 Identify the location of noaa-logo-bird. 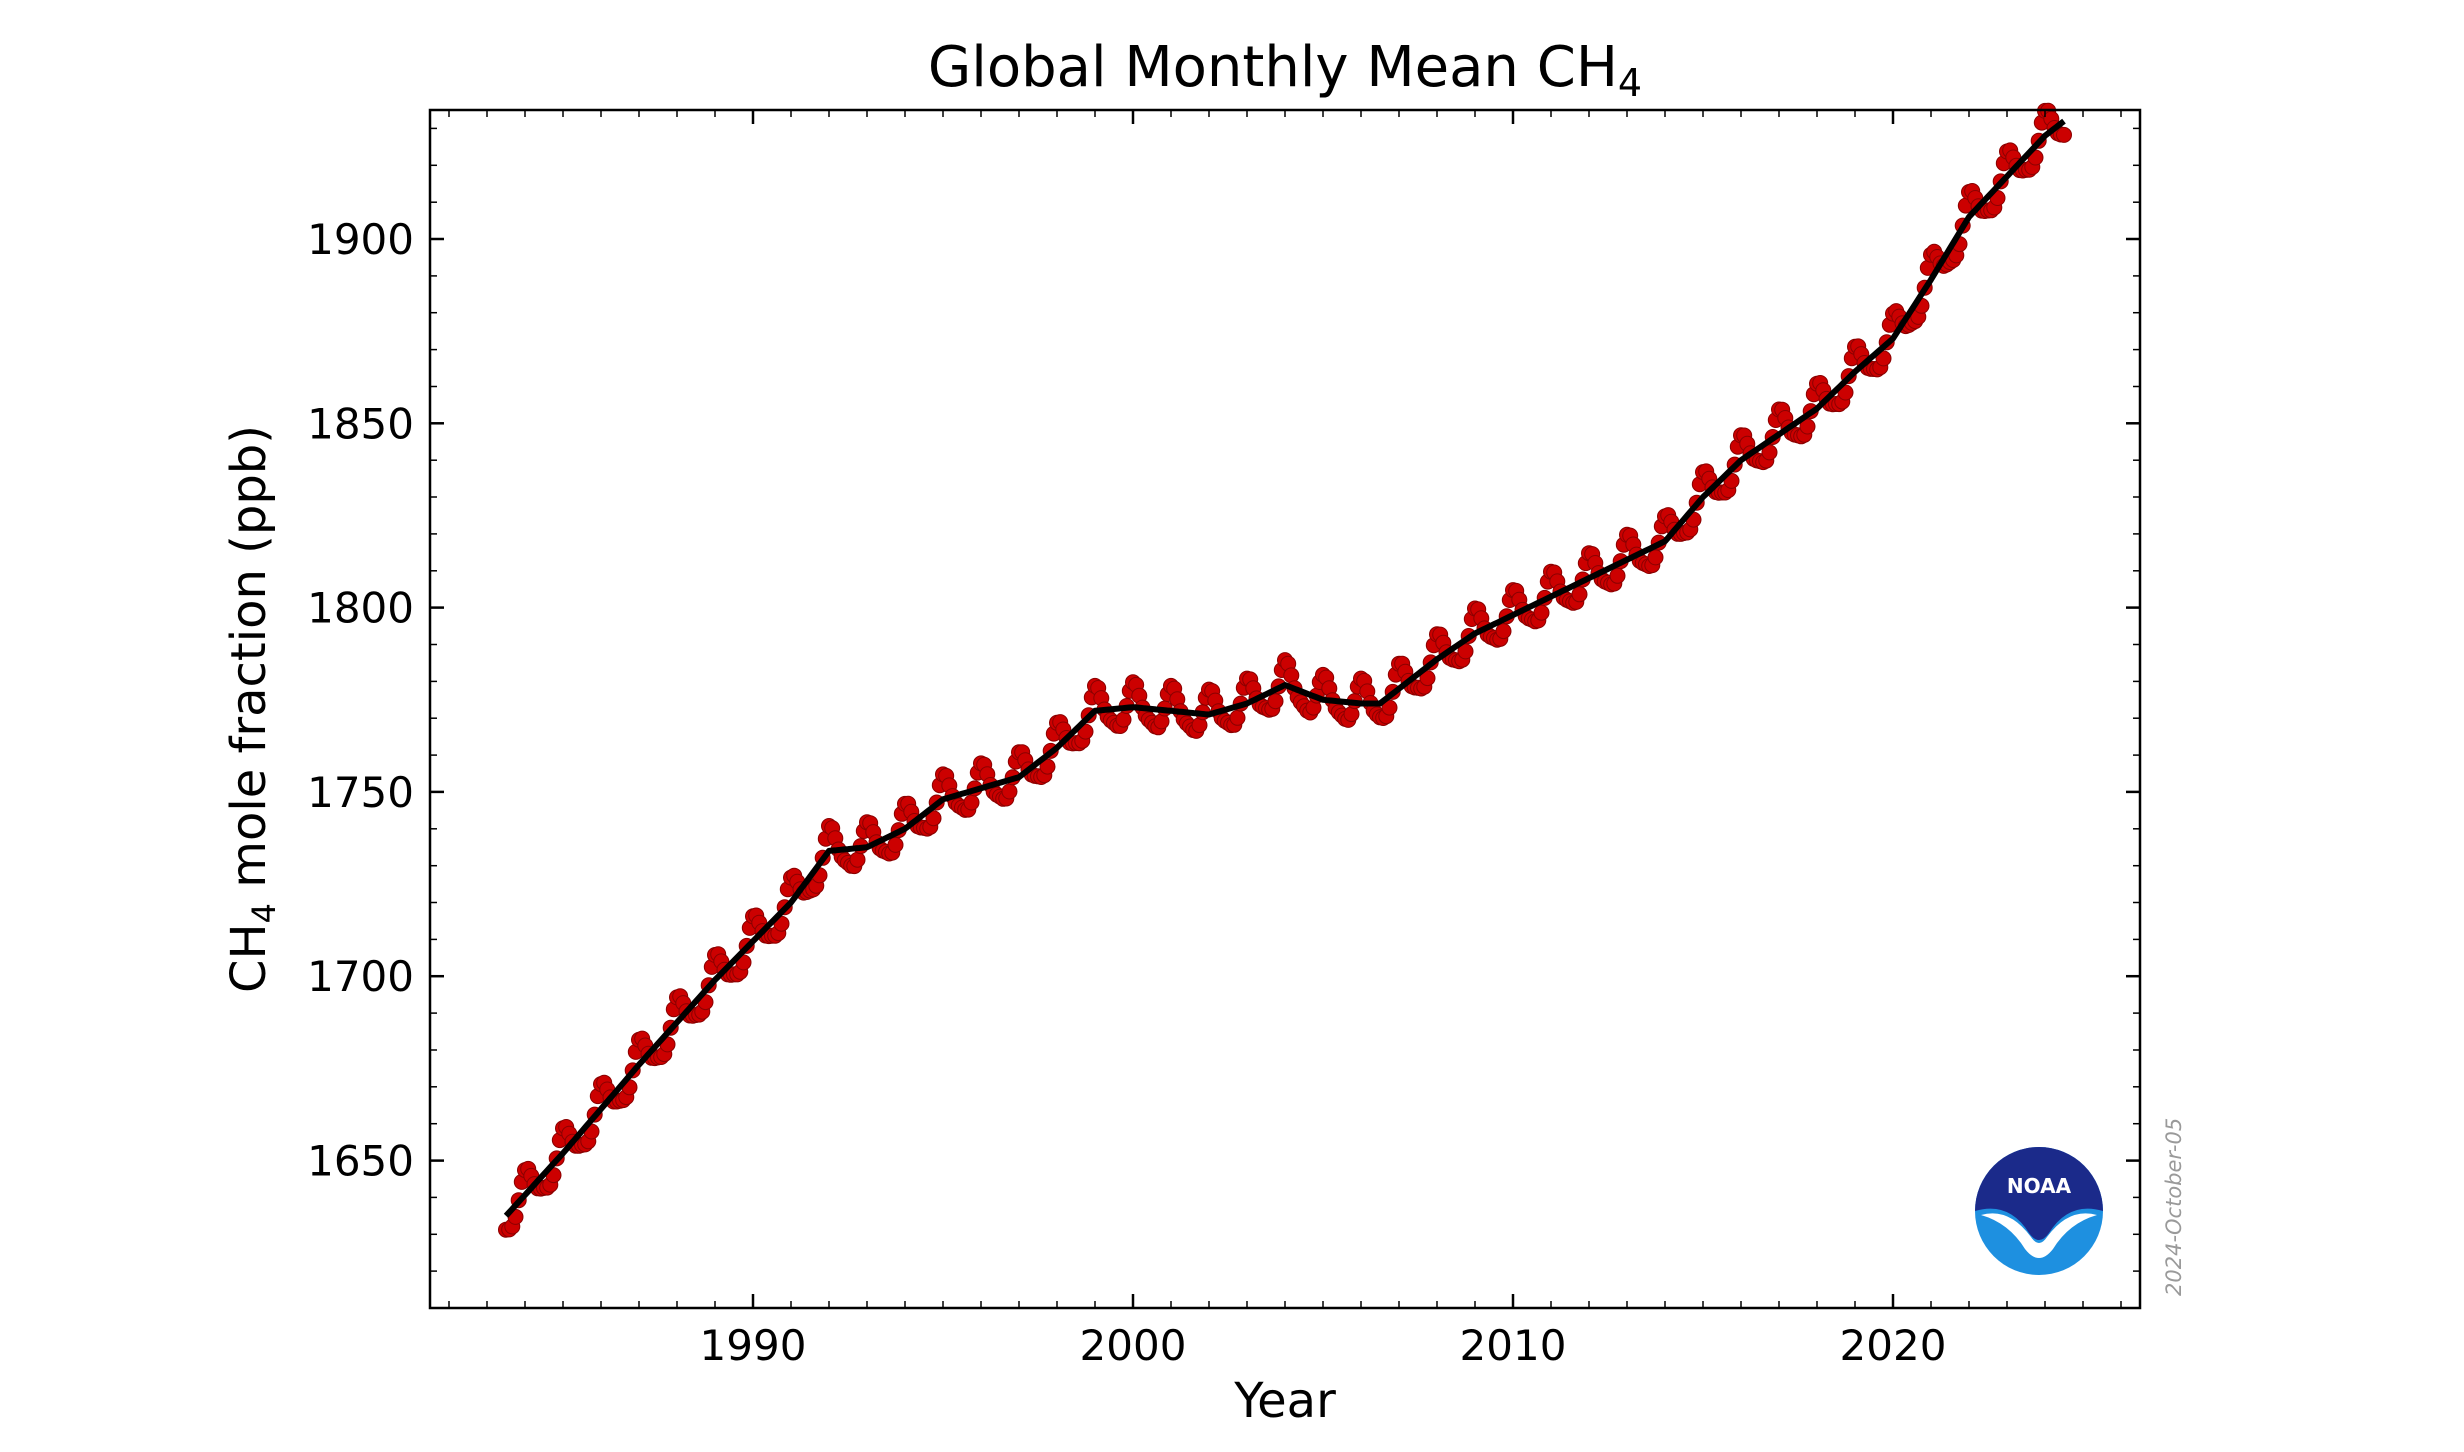
(2039, 1235).